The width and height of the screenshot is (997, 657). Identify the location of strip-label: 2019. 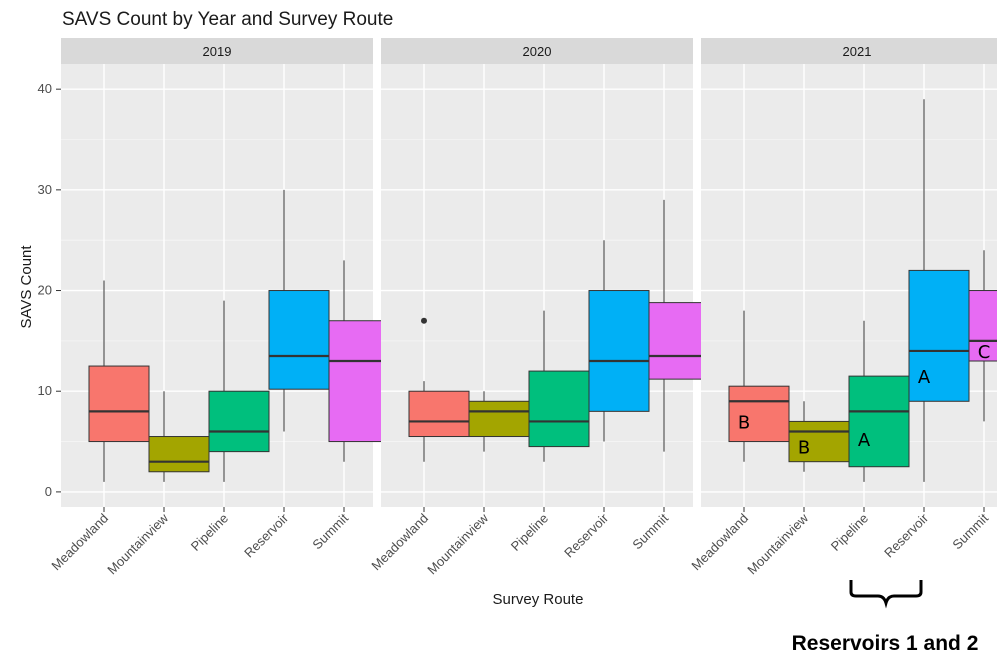
(217, 51).